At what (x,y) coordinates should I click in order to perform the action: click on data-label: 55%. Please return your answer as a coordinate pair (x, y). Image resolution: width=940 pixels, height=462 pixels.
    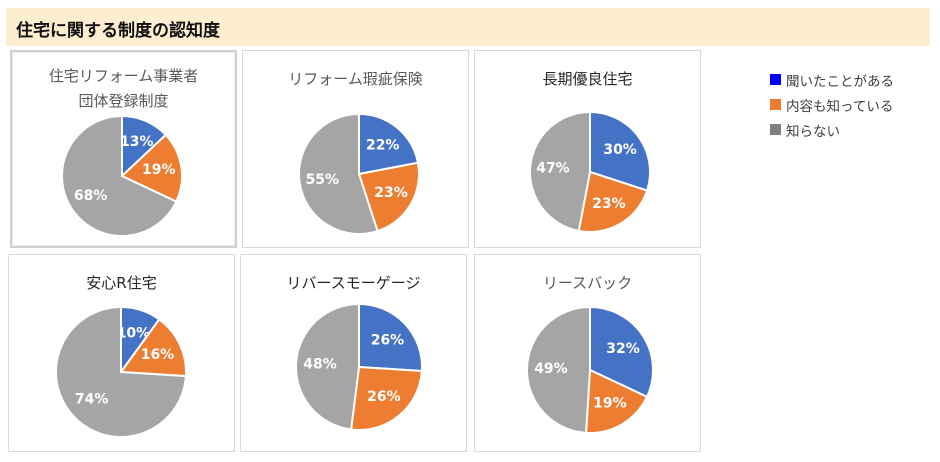
    Looking at the image, I should click on (323, 180).